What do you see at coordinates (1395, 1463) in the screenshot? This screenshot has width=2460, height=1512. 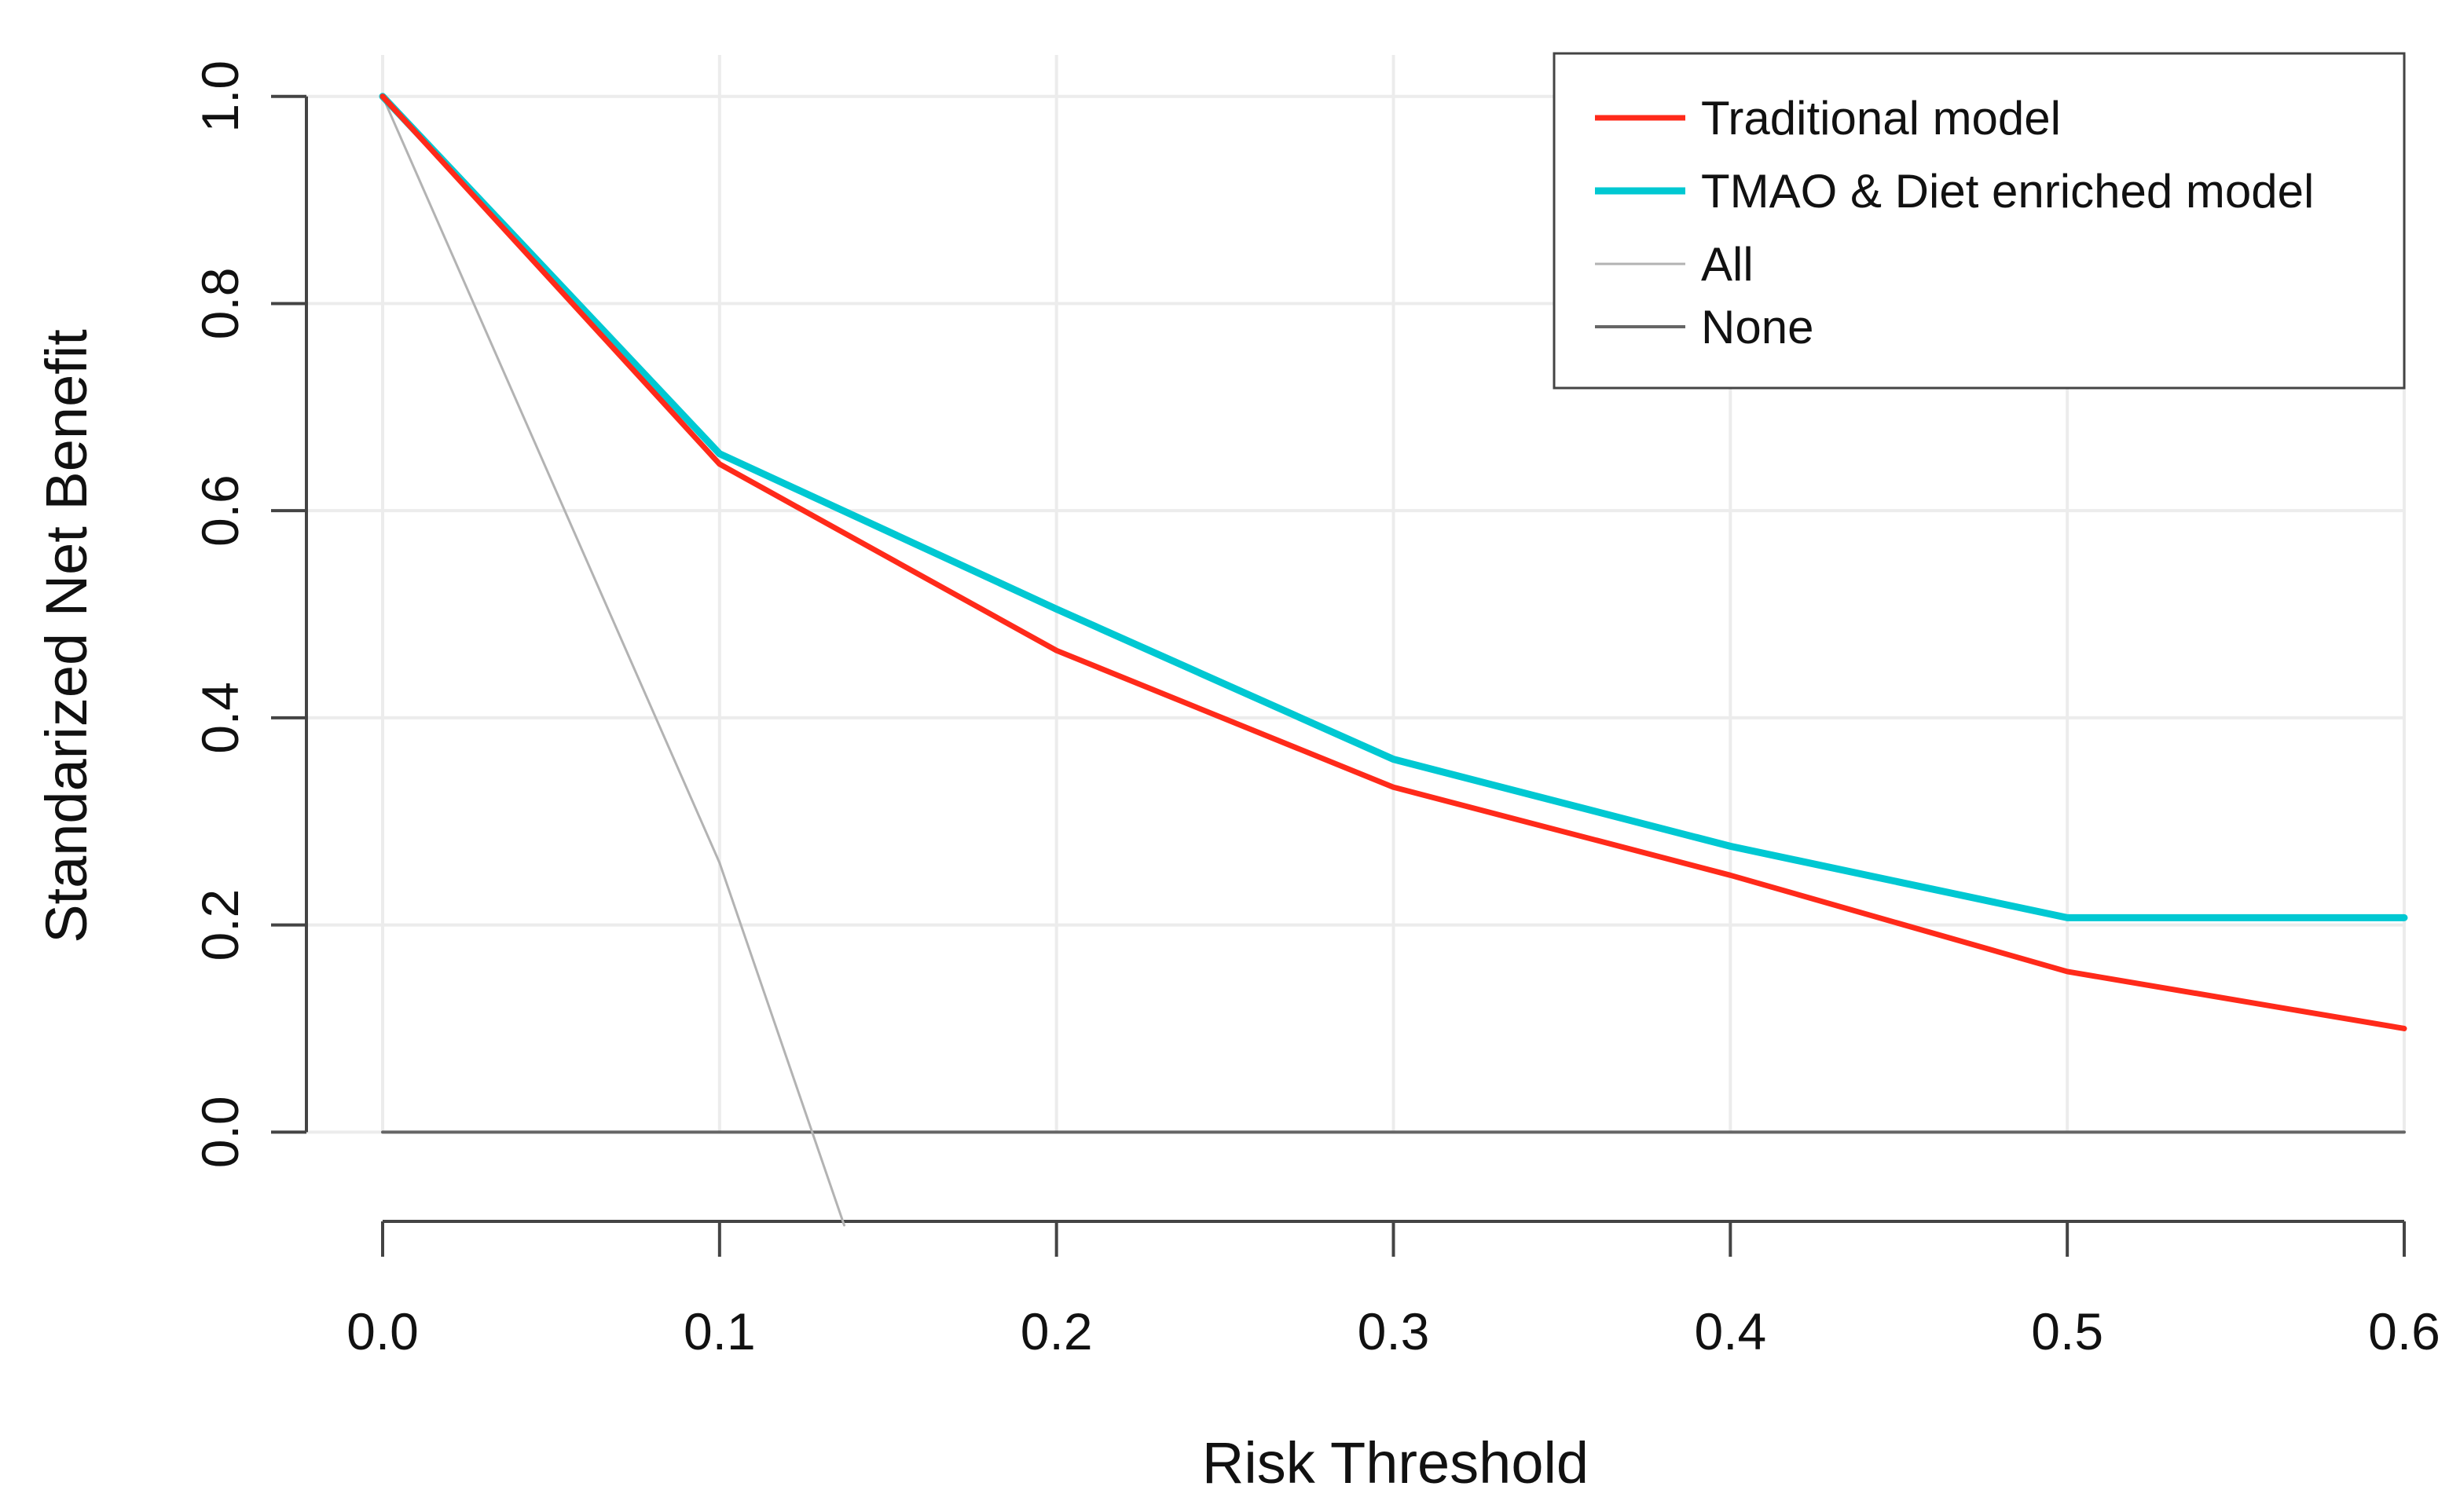 I see `x-axis-title: Risk Threshold` at bounding box center [1395, 1463].